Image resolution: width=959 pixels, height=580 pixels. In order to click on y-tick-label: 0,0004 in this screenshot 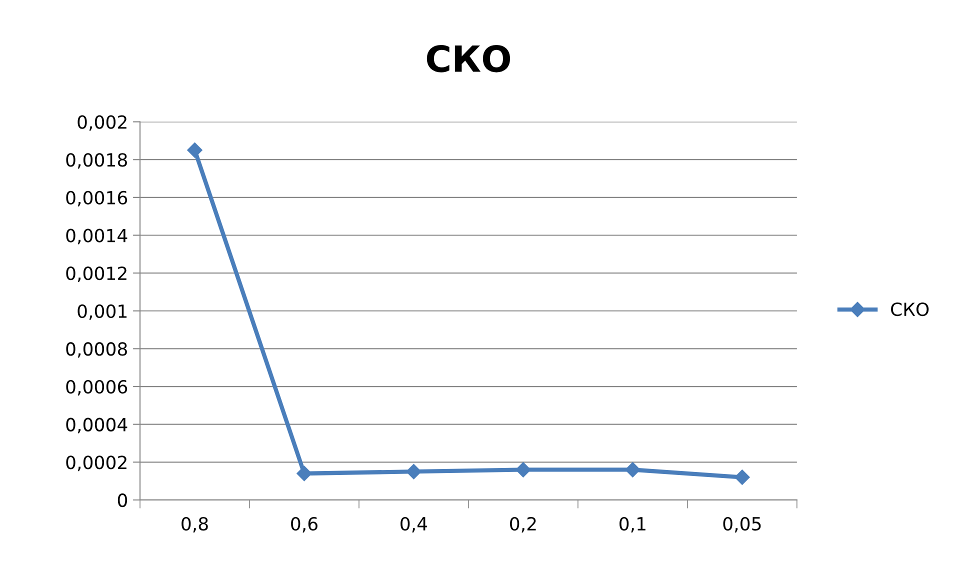, I will do `click(97, 426)`.